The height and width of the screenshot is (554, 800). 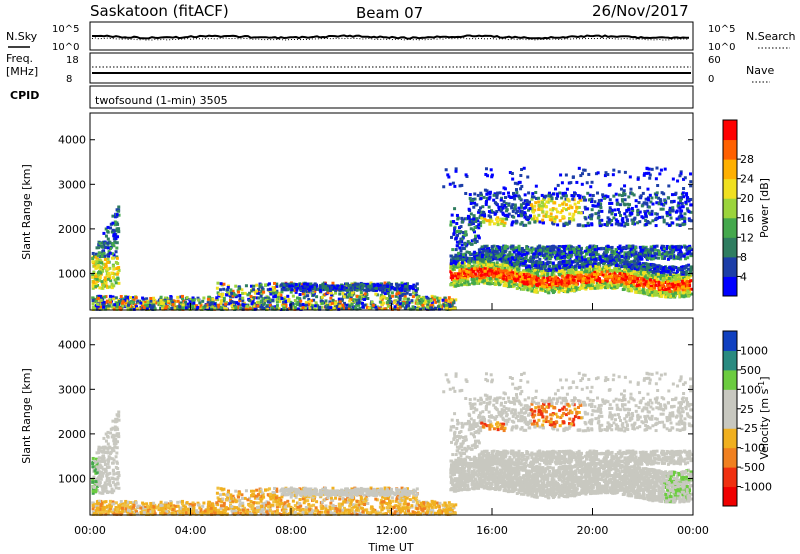 What do you see at coordinates (401, 37) in the screenshot?
I see `nsky-panel: N.Sky 10^5 10^0 10^5 10^0 N.Search` at bounding box center [401, 37].